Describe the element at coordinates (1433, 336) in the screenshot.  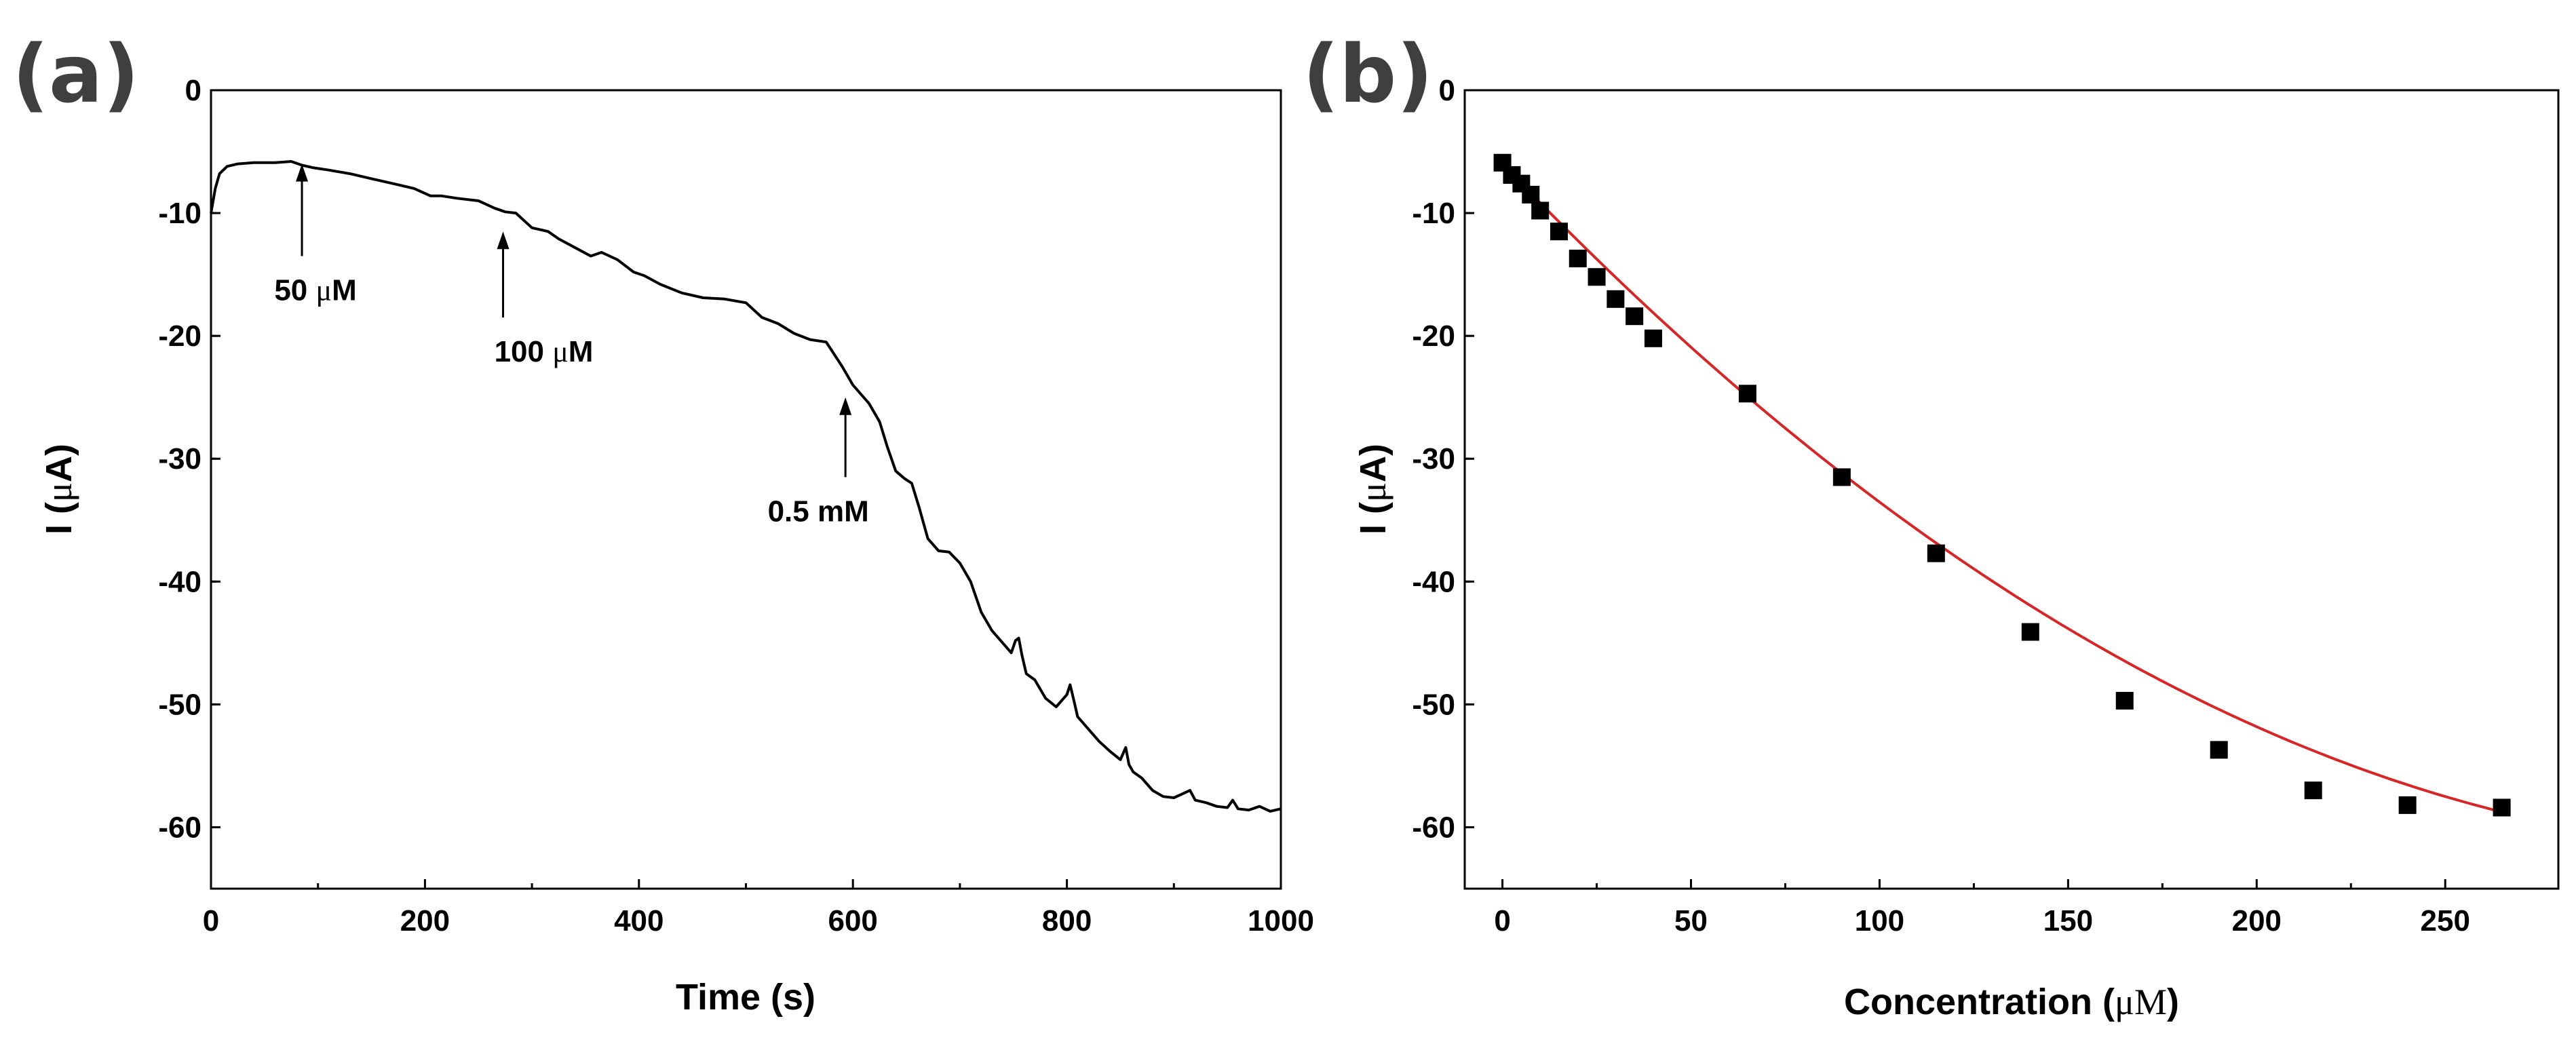
I see `panel-b-y-tick-label: -20` at that location.